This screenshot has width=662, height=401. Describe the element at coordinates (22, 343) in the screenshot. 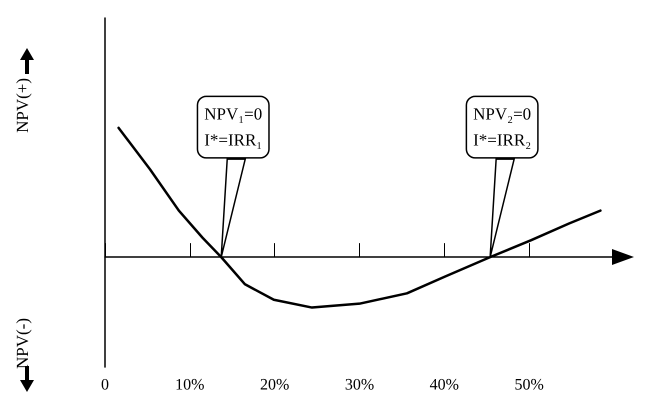

I see `text: NPV(-)` at that location.